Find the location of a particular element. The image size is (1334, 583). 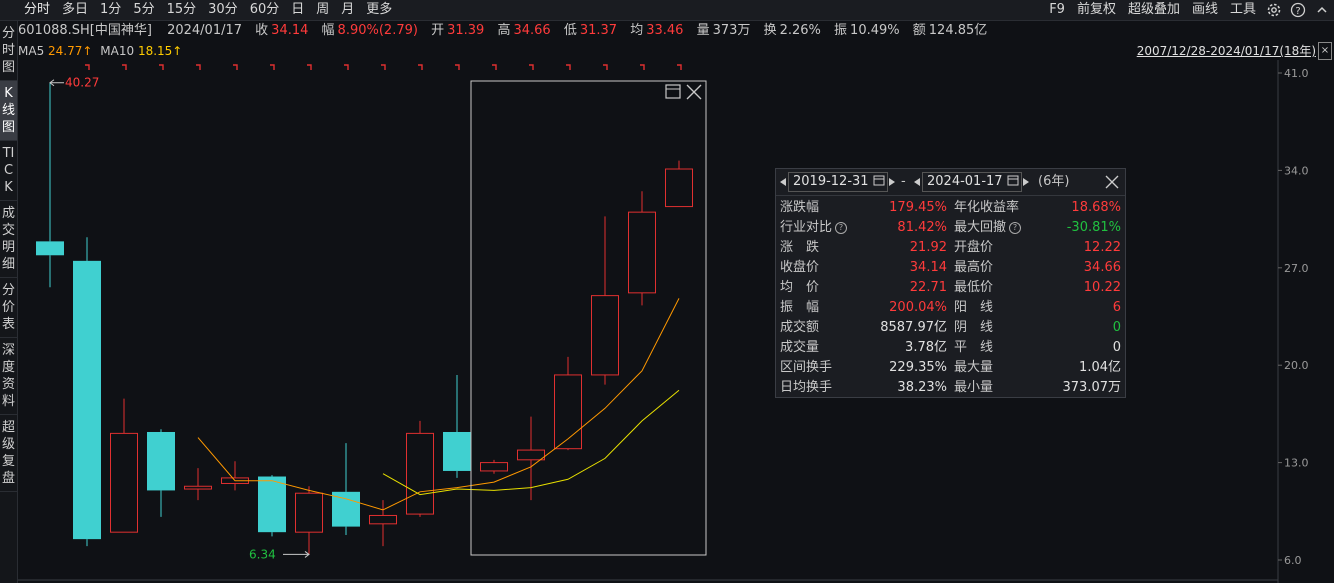

stat-label-text: 最高价 is located at coordinates (974, 267).